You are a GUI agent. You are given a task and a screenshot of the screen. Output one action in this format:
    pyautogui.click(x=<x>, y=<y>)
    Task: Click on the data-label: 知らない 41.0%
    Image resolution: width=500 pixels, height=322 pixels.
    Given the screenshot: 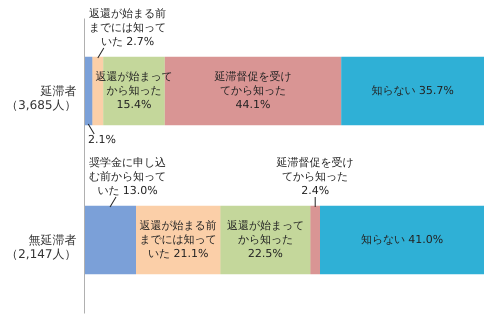 What is the action you would take?
    pyautogui.click(x=402, y=239)
    